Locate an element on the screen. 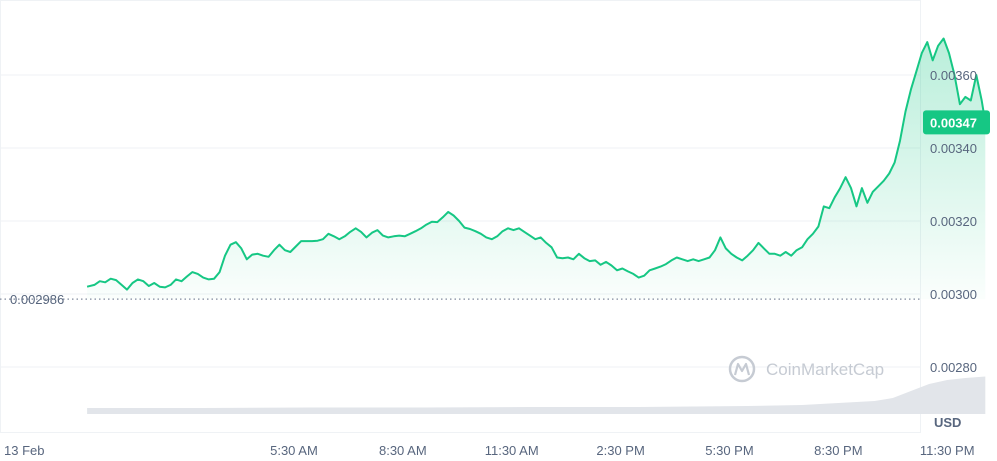 This screenshot has width=997, height=461. x-tick-label: 8:30 PM is located at coordinates (838, 450).